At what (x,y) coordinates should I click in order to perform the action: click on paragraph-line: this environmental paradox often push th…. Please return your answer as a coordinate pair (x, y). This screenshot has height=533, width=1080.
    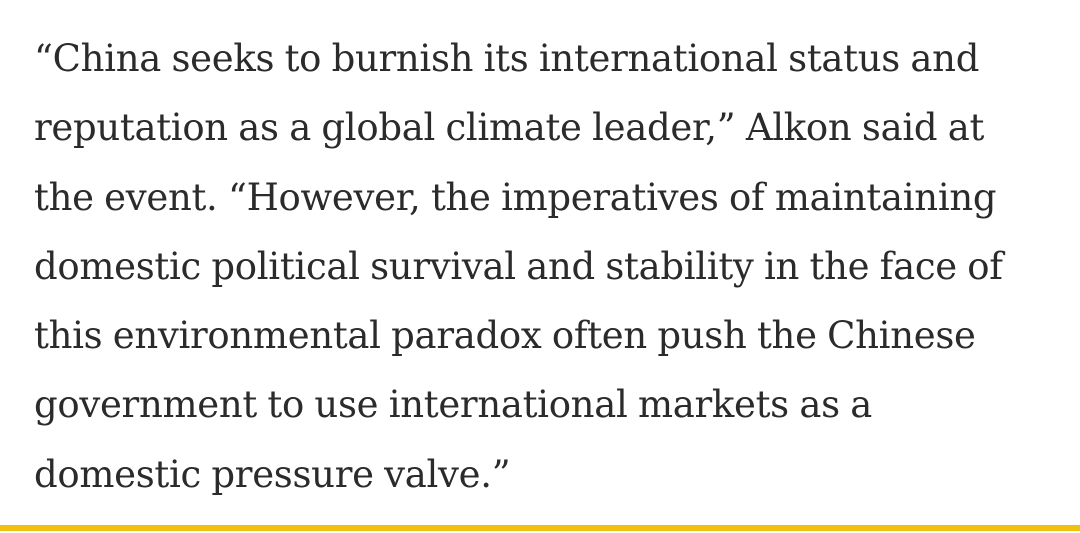
    Looking at the image, I should click on (505, 336).